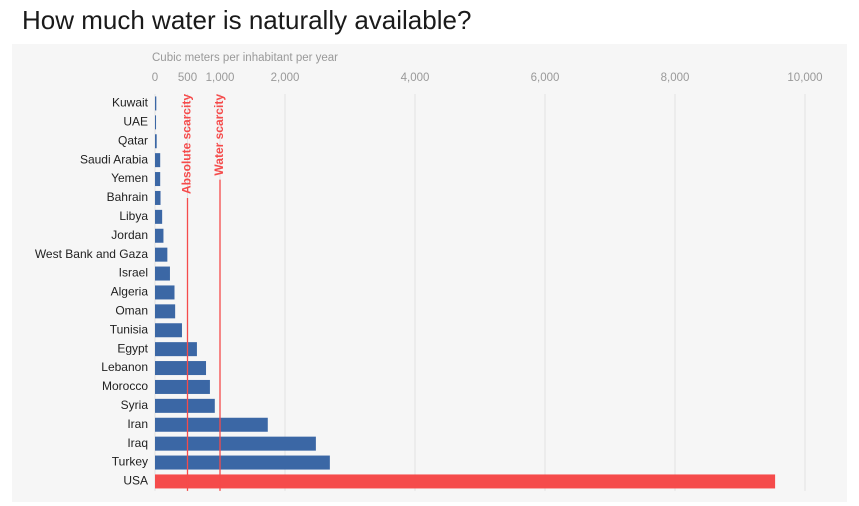  Describe the element at coordinates (132, 348) in the screenshot. I see `y-tick-label: Egypt` at that location.